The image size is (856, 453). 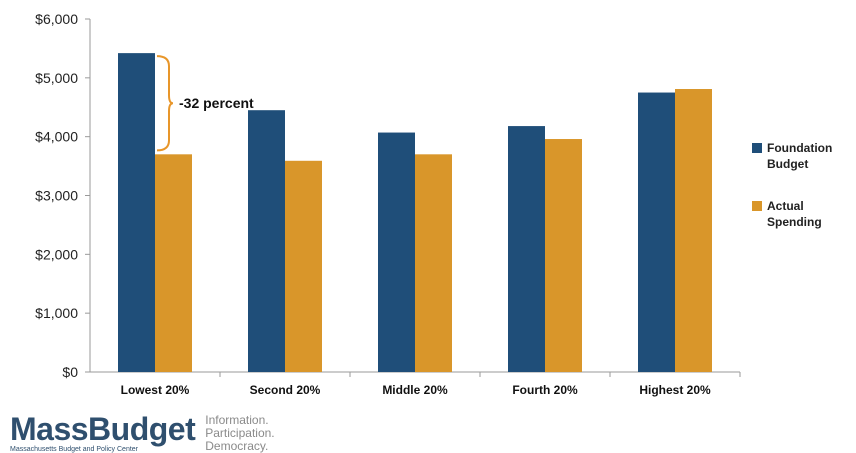 I want to click on chart-legend: Foundation Budget Actual Spending, so click(x=792, y=198).